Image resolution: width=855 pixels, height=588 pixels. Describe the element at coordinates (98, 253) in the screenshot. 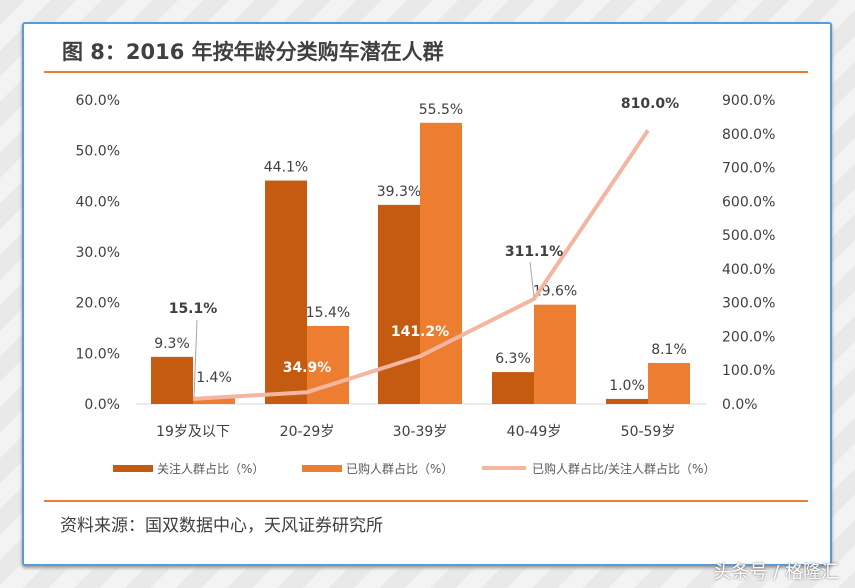

I see `left-axis-tick: 30.0%` at that location.